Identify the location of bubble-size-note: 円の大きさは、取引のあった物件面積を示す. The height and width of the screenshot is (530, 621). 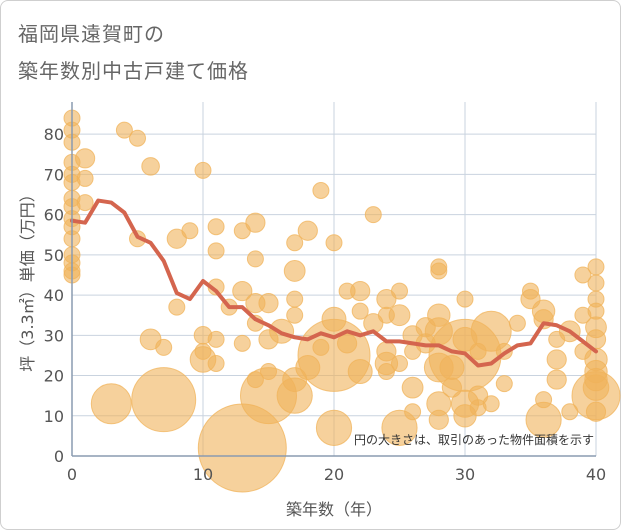
(474, 439).